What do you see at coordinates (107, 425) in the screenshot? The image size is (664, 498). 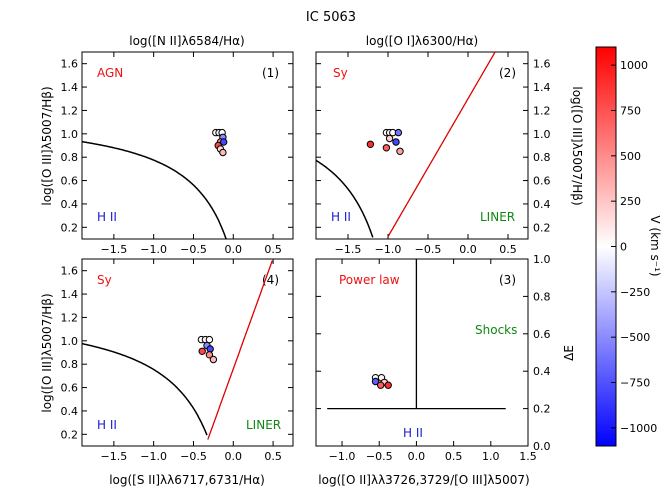 I see `region-label-hii-4: H II` at bounding box center [107, 425].